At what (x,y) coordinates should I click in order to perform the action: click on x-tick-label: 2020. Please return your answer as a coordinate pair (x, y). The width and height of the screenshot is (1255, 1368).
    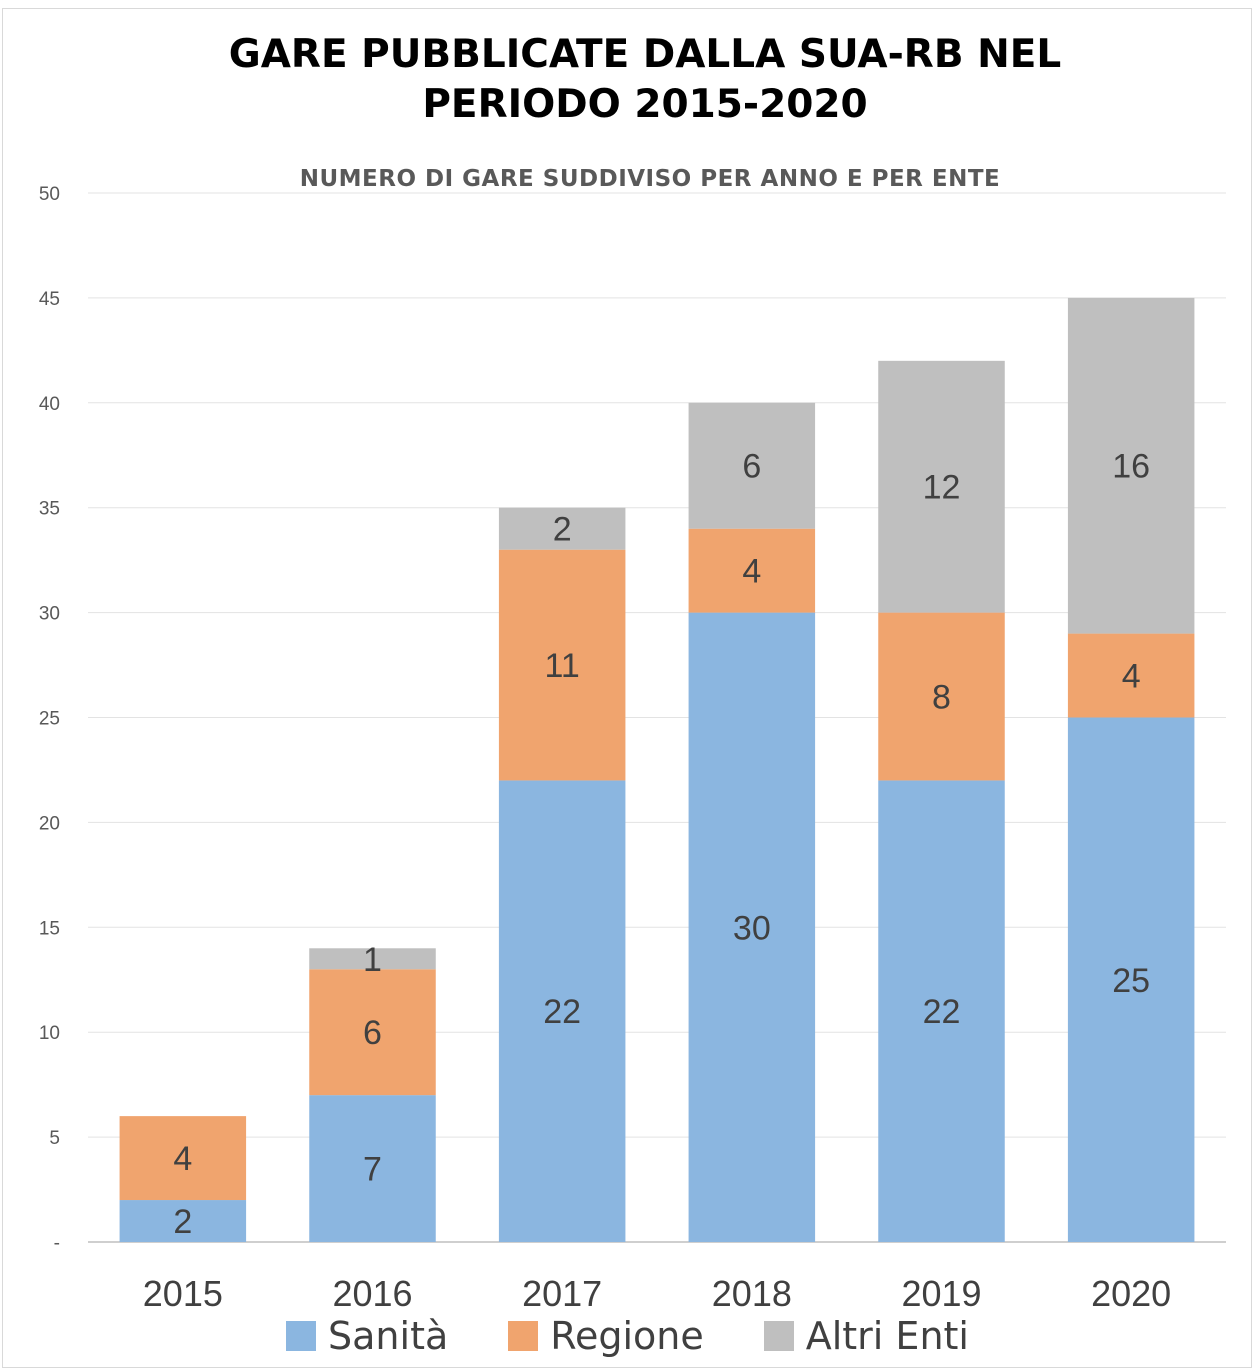
    Looking at the image, I should click on (1131, 1293).